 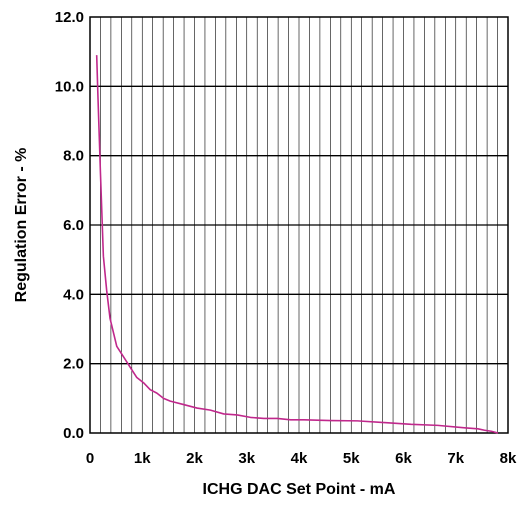 What do you see at coordinates (299, 489) in the screenshot?
I see `x-axis-title: ICHG DAC Set Point - mA` at bounding box center [299, 489].